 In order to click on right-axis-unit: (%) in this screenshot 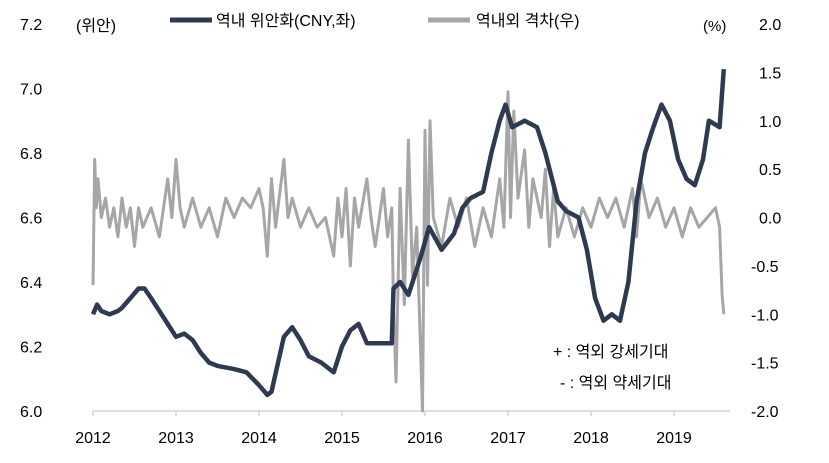, I will do `click(714, 26)`.